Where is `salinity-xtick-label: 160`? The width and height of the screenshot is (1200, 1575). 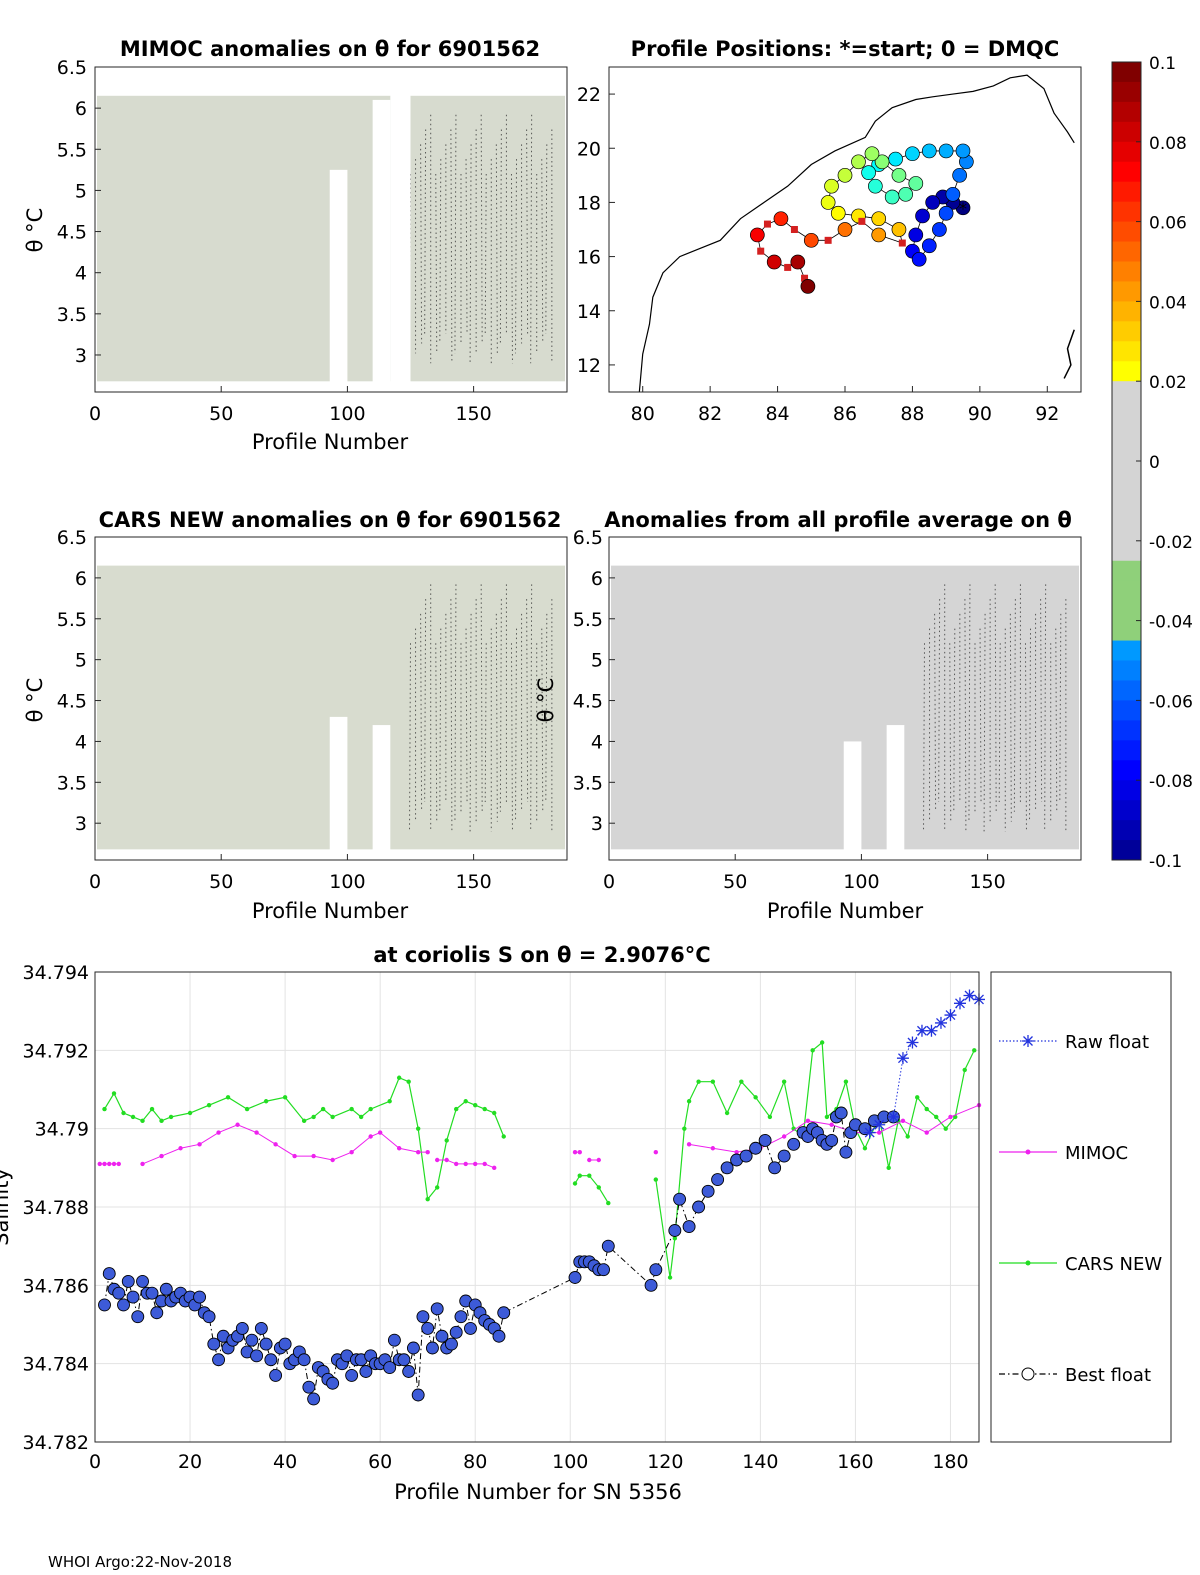 salinity-xtick-label: 160 is located at coordinates (855, 1462).